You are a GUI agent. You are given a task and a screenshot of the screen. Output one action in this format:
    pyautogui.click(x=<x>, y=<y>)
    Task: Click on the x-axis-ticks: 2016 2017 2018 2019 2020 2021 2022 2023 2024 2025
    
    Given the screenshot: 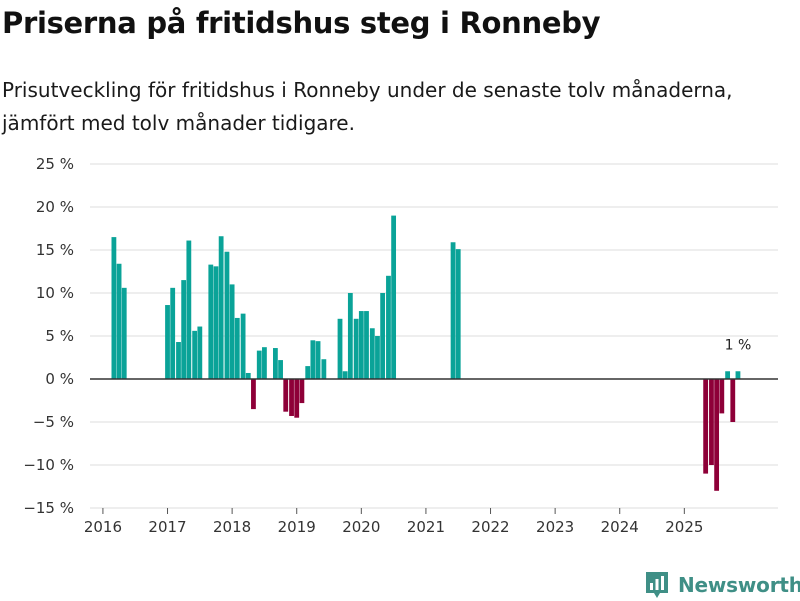 What is the action you would take?
    pyautogui.click(x=393, y=522)
    